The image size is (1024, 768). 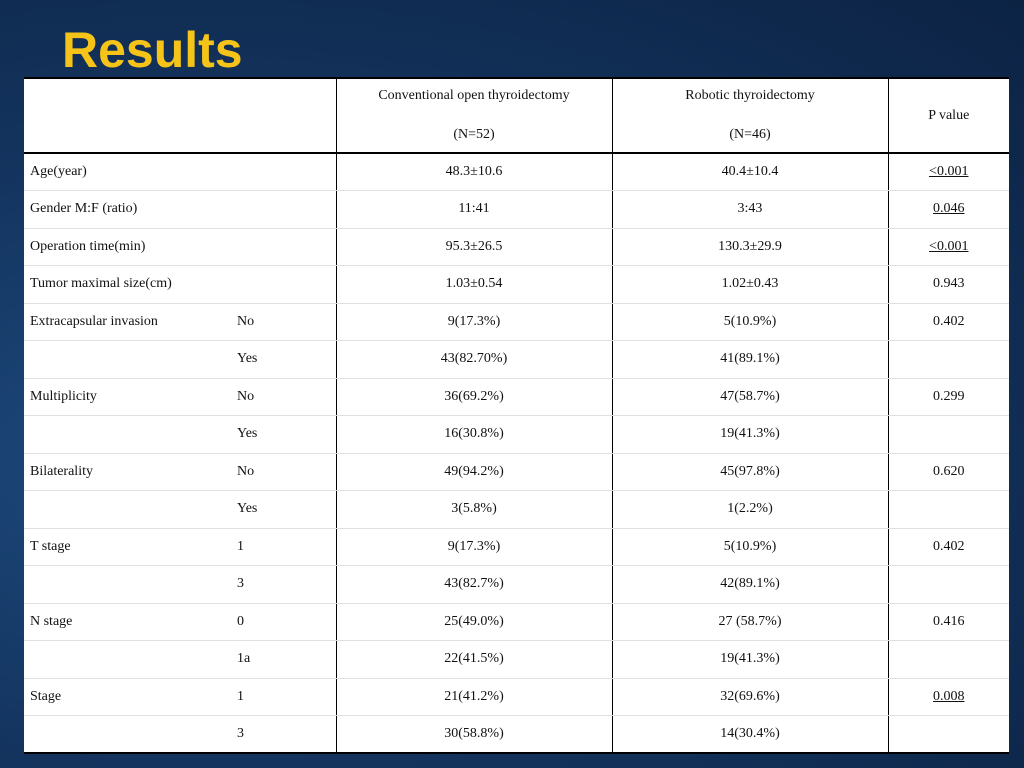 I want to click on p-value-text: 0.299, so click(x=949, y=396).